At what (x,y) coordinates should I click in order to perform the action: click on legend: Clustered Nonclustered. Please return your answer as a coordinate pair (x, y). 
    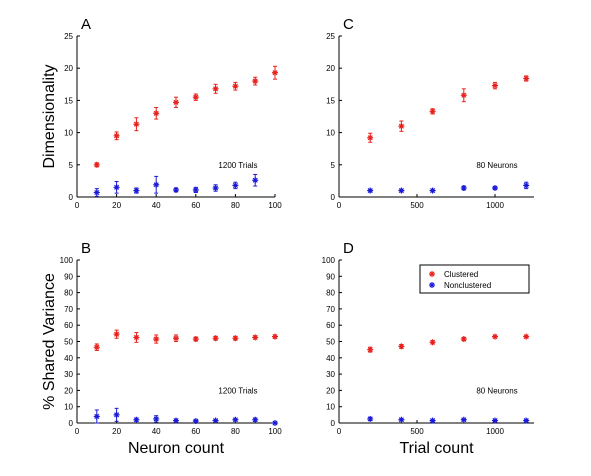
    Looking at the image, I should click on (474, 279).